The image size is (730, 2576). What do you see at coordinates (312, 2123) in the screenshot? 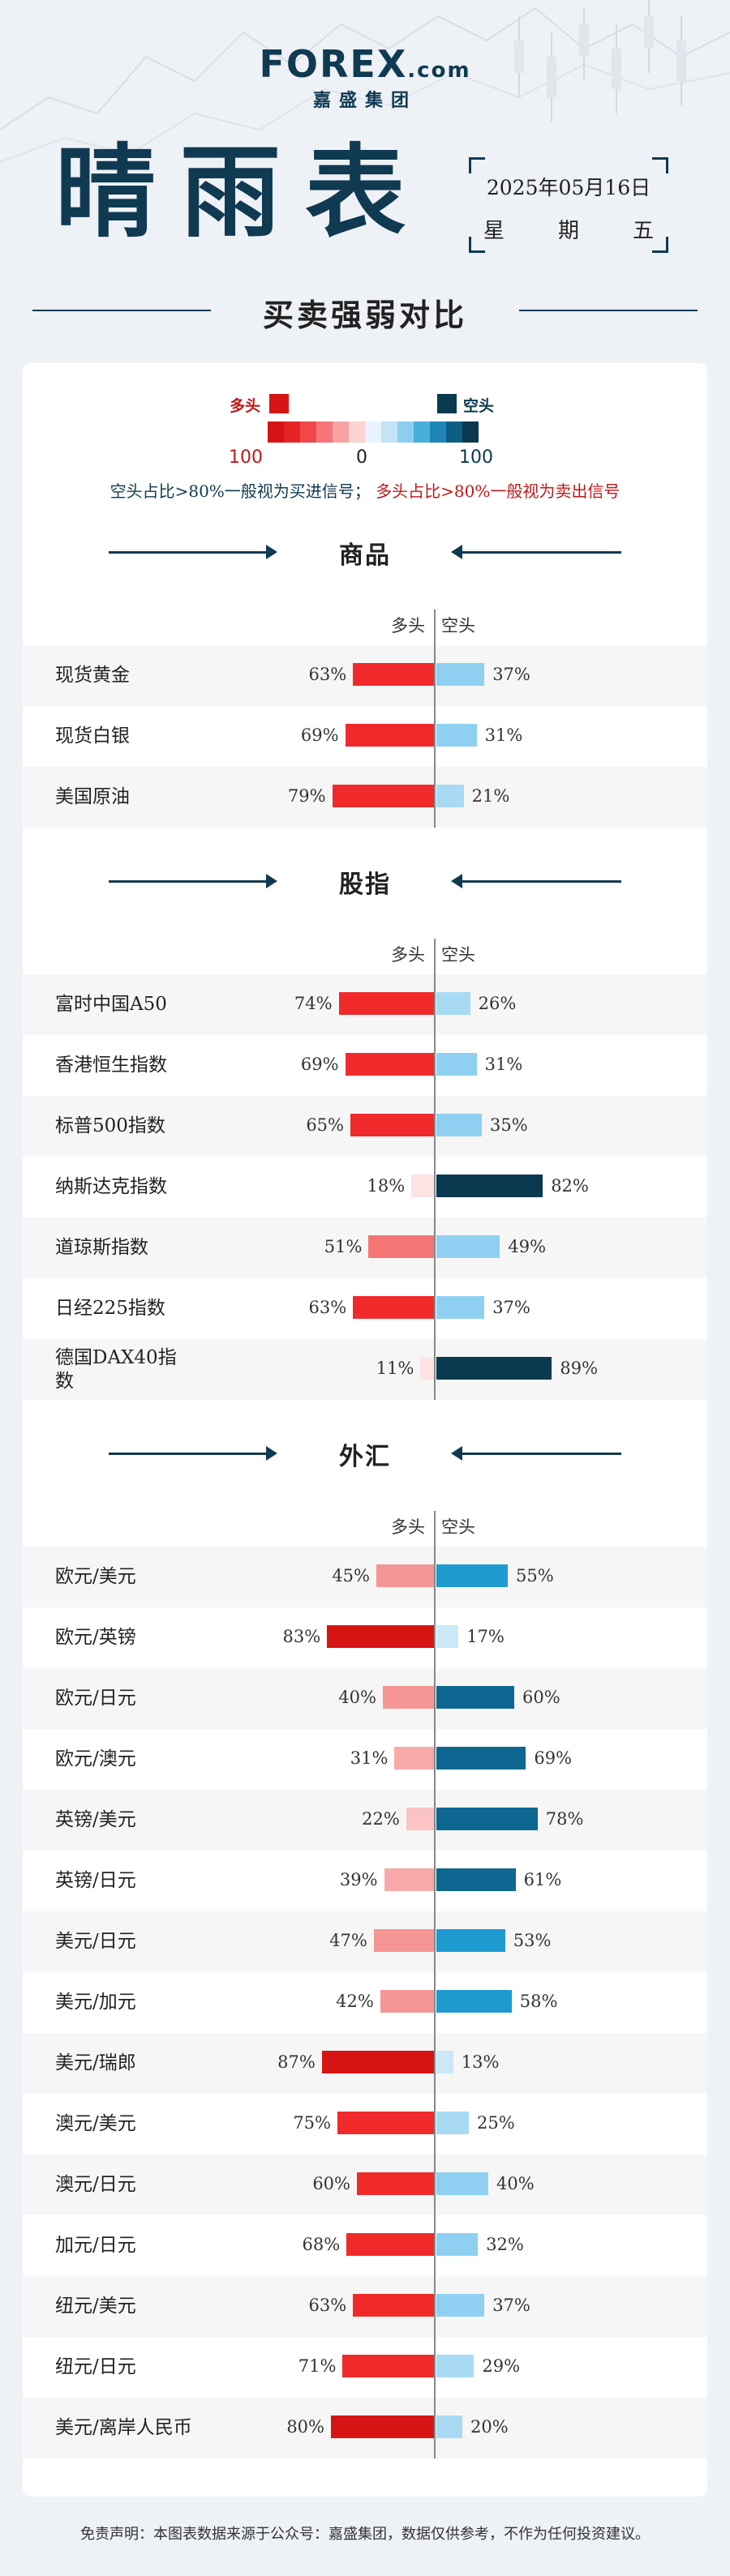
I see `long-percent: 75%` at bounding box center [312, 2123].